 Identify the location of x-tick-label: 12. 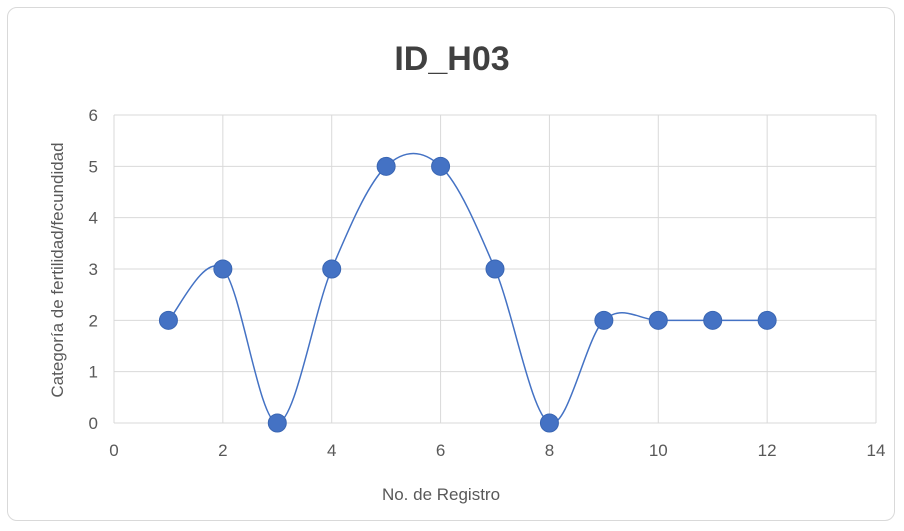
(767, 450).